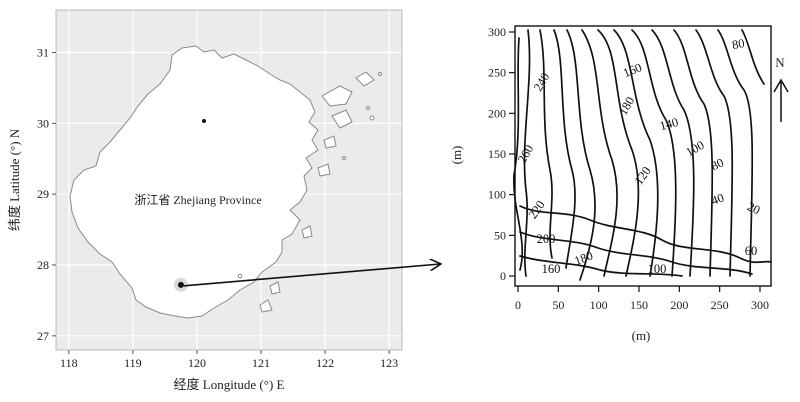  Describe the element at coordinates (69, 363) in the screenshot. I see `map-x-tick-label: 118` at that location.